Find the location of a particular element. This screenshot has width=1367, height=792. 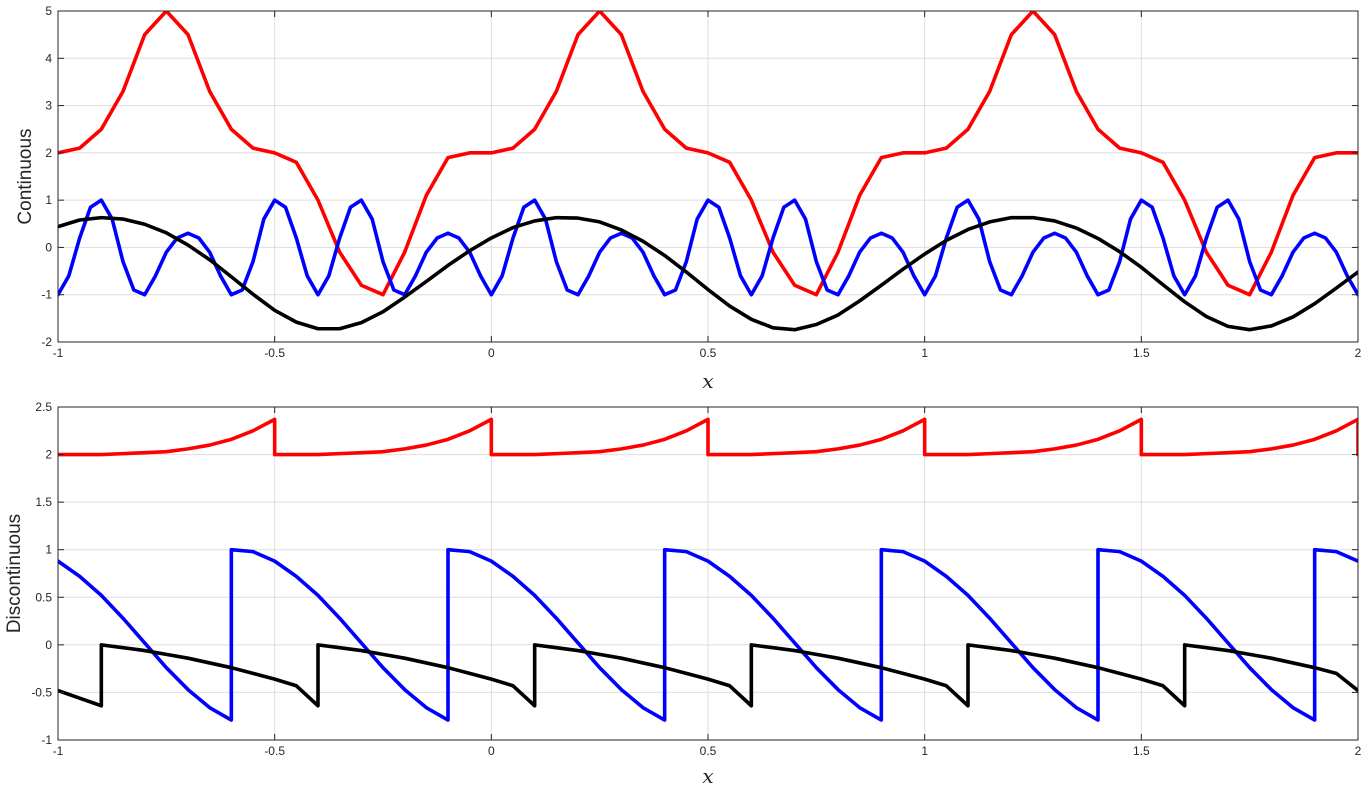

discontinuous-y-axis-label: Discontinuous is located at coordinates (14, 573).